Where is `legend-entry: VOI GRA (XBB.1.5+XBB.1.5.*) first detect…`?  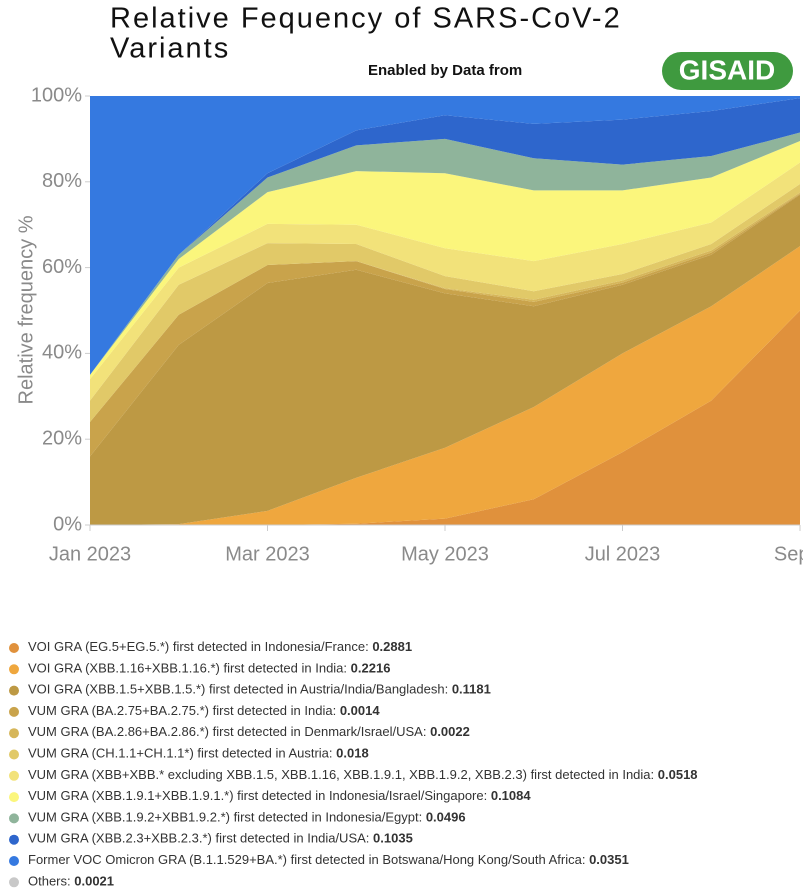
legend-entry: VOI GRA (XBB.1.5+XBB.1.5.*) first detect… is located at coordinates (259, 689).